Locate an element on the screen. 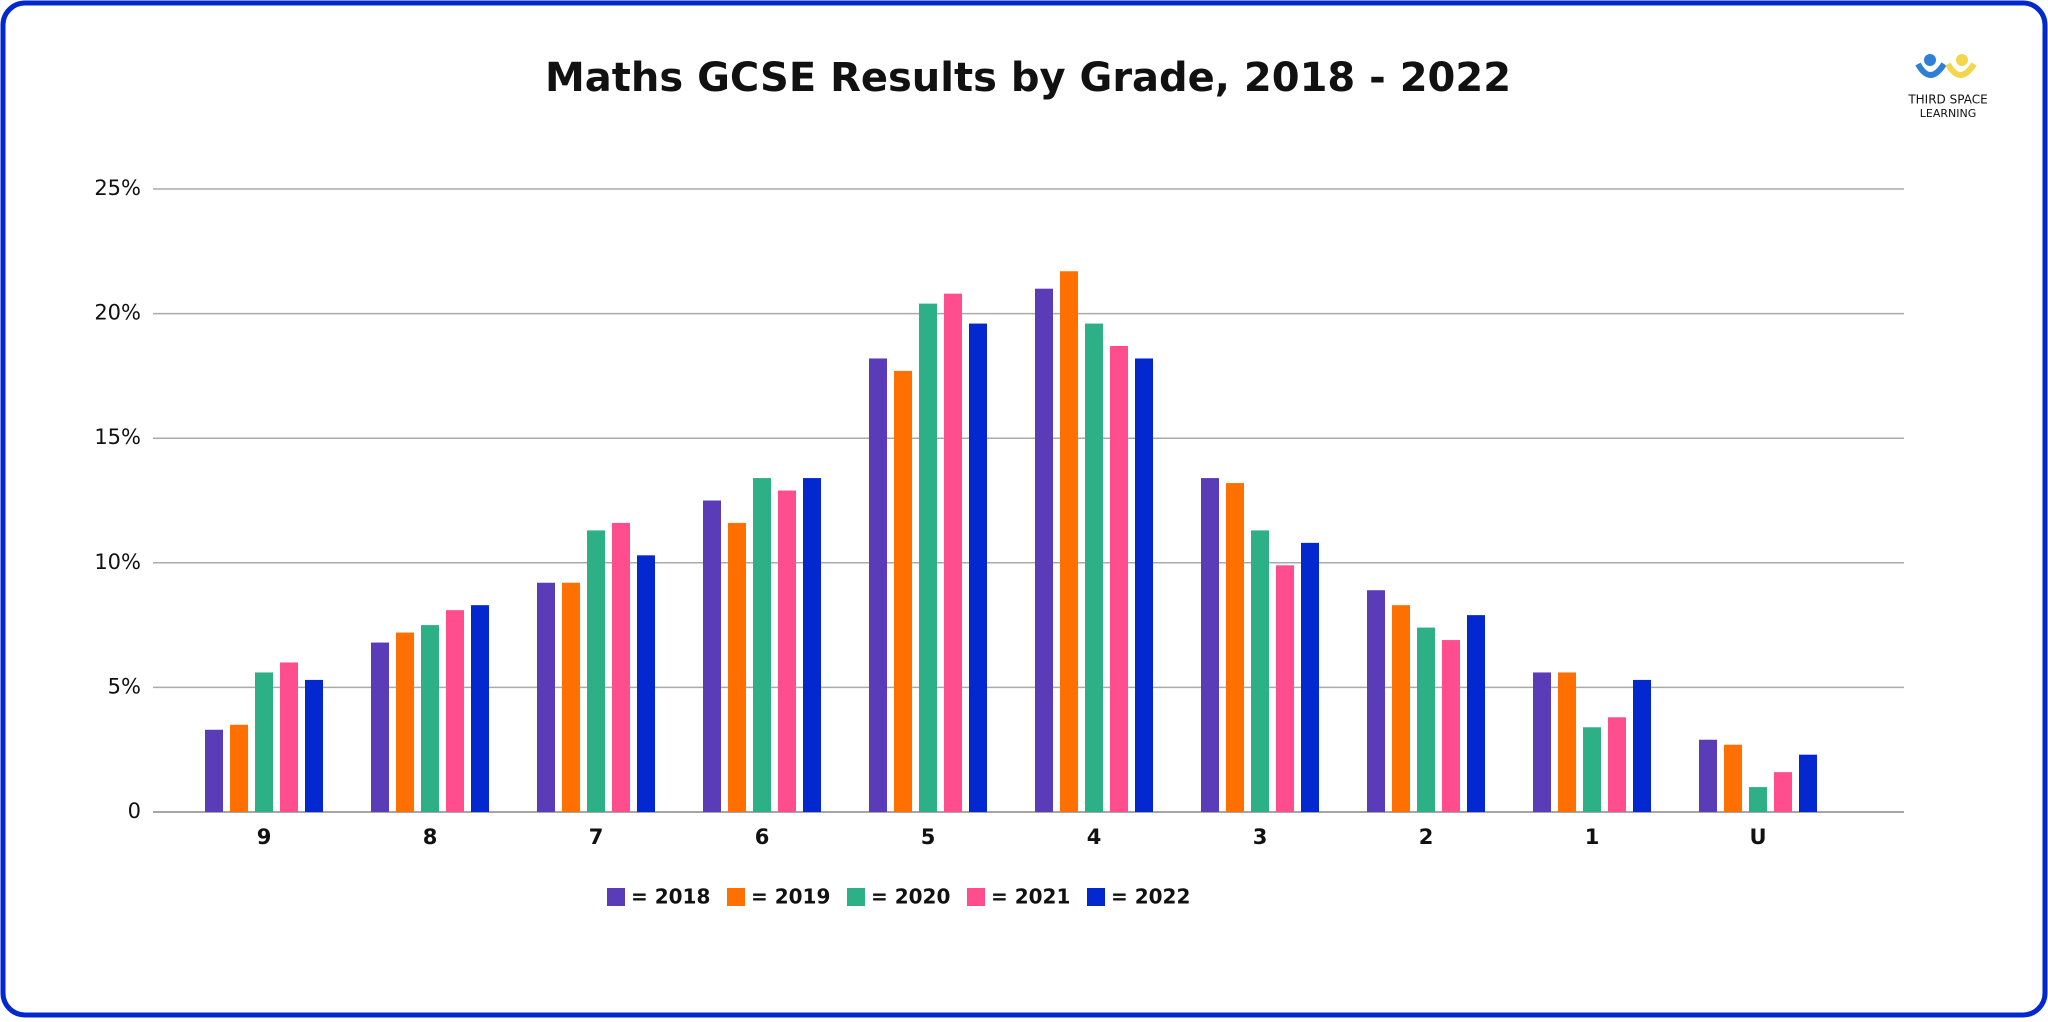  x-tick-label: 3 is located at coordinates (1260, 837).